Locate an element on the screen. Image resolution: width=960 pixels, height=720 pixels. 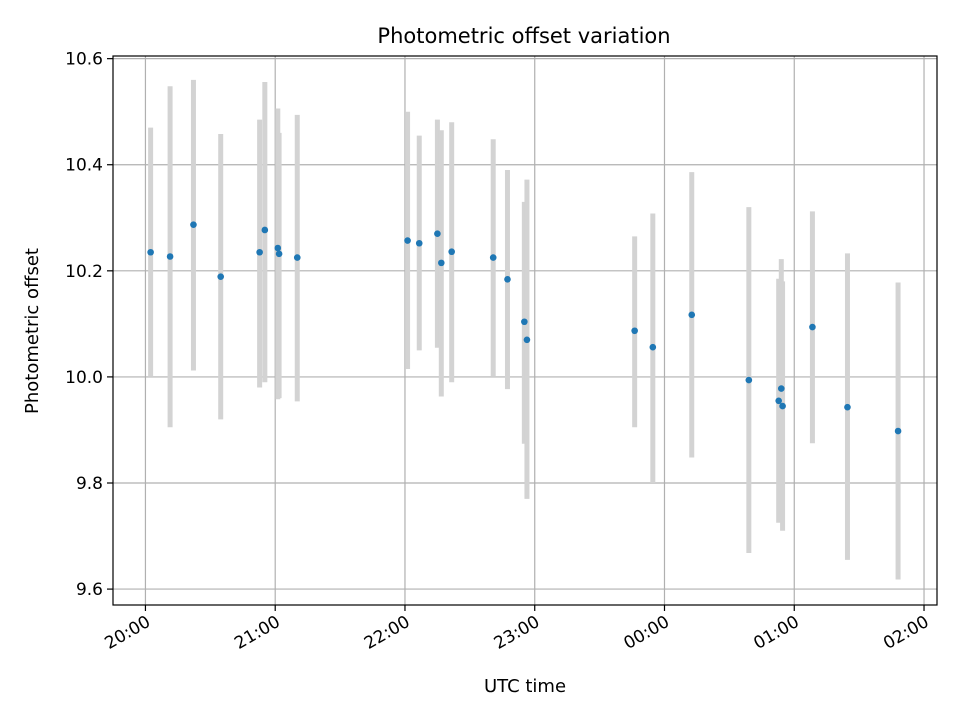
y-tick-label: 10.2 is located at coordinates (84, 272).